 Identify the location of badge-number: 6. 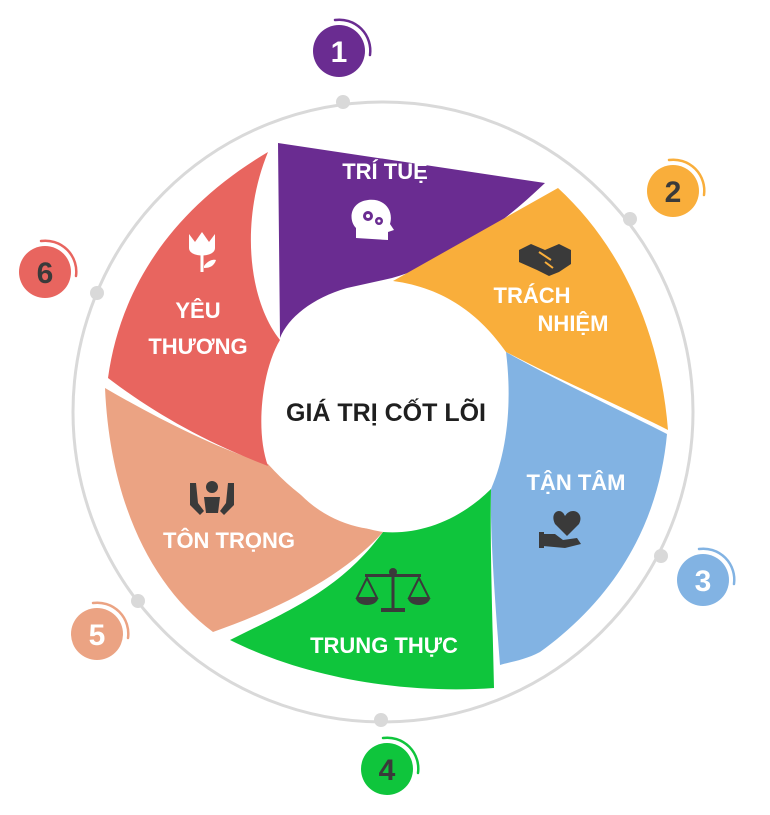
(45, 273).